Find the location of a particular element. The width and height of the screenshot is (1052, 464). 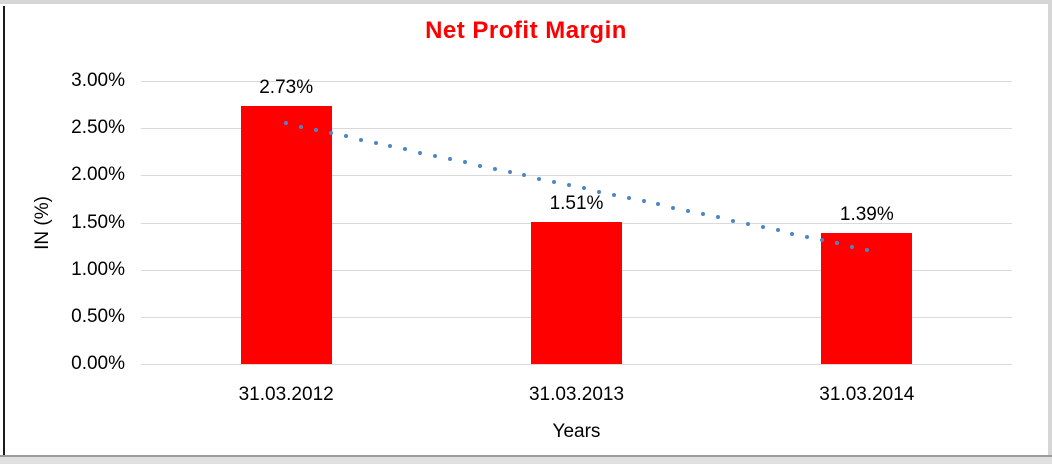

frame-left-border is located at coordinates (4, 230).